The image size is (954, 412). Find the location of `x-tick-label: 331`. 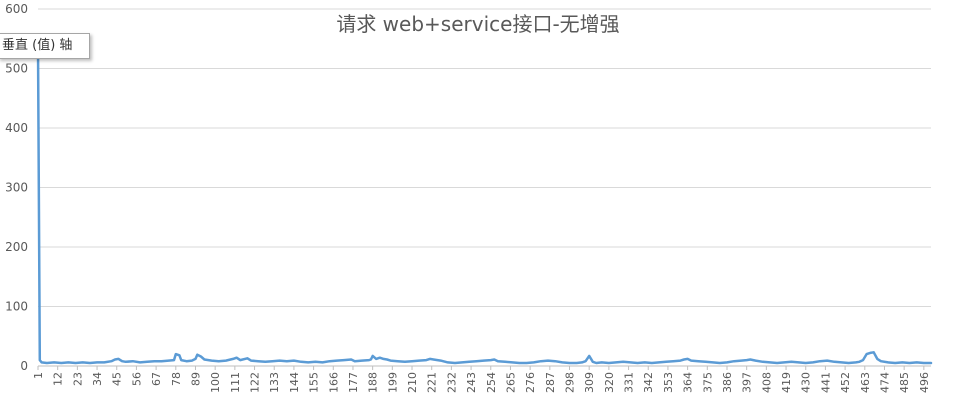

x-tick-label: 331 is located at coordinates (629, 382).